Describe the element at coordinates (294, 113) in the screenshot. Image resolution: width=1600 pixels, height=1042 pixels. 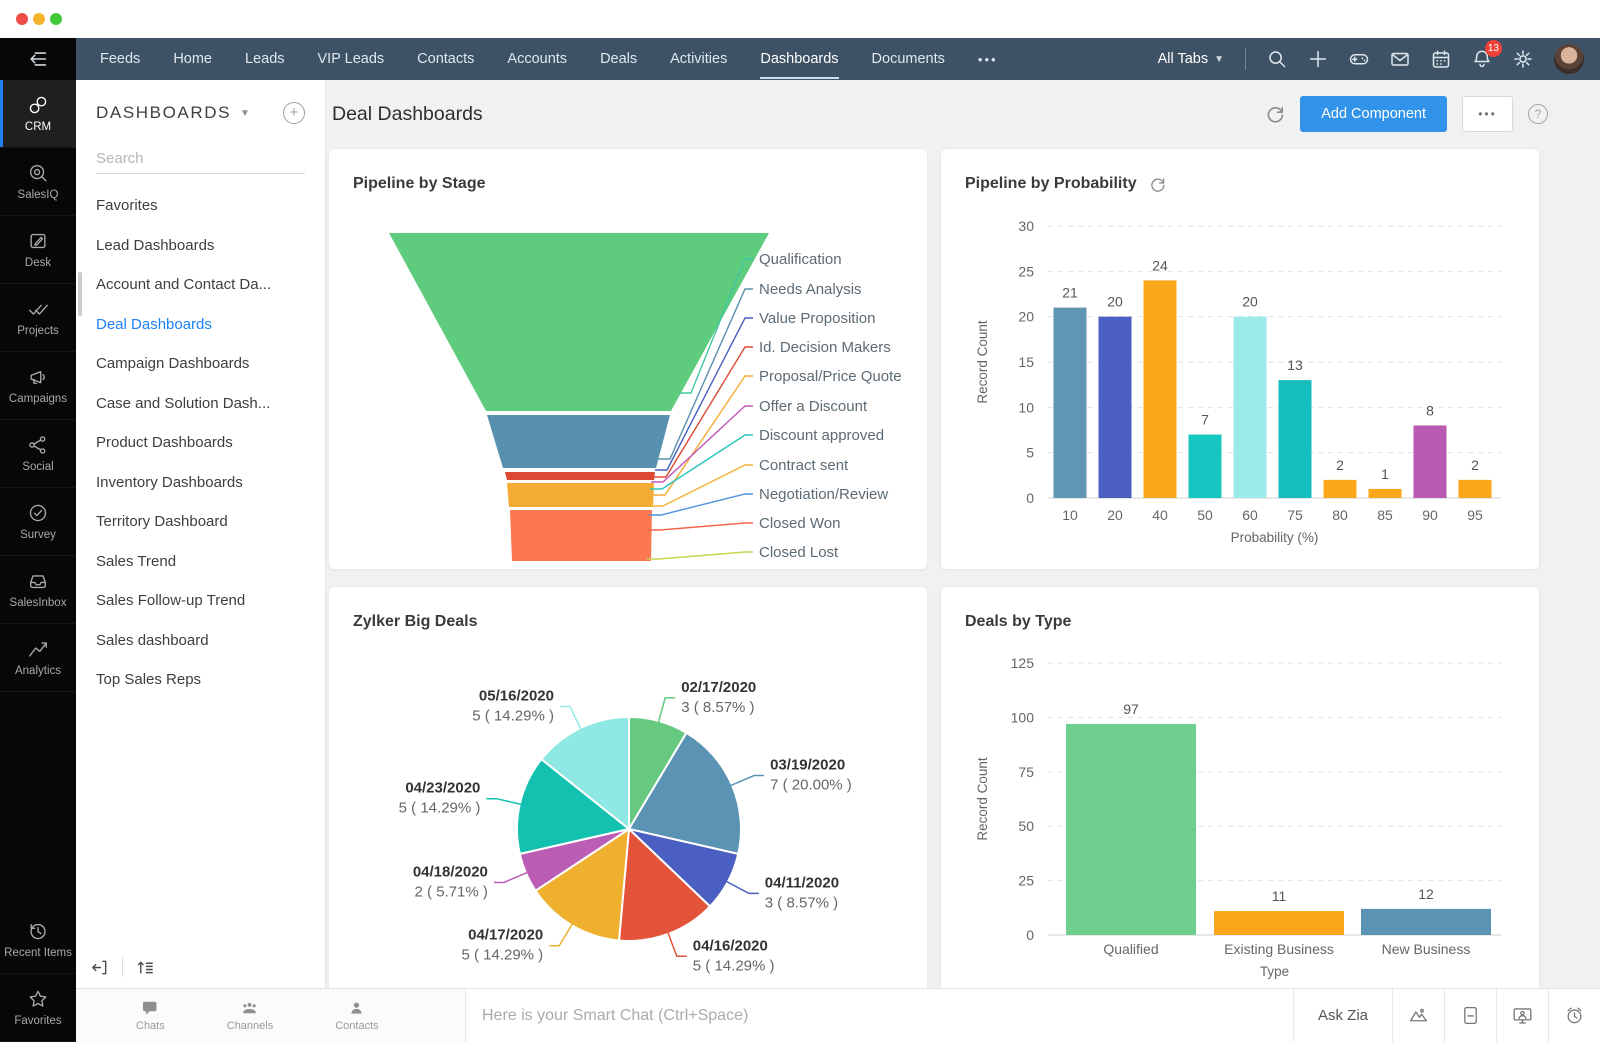
I see `add-dashboard-button: +` at that location.